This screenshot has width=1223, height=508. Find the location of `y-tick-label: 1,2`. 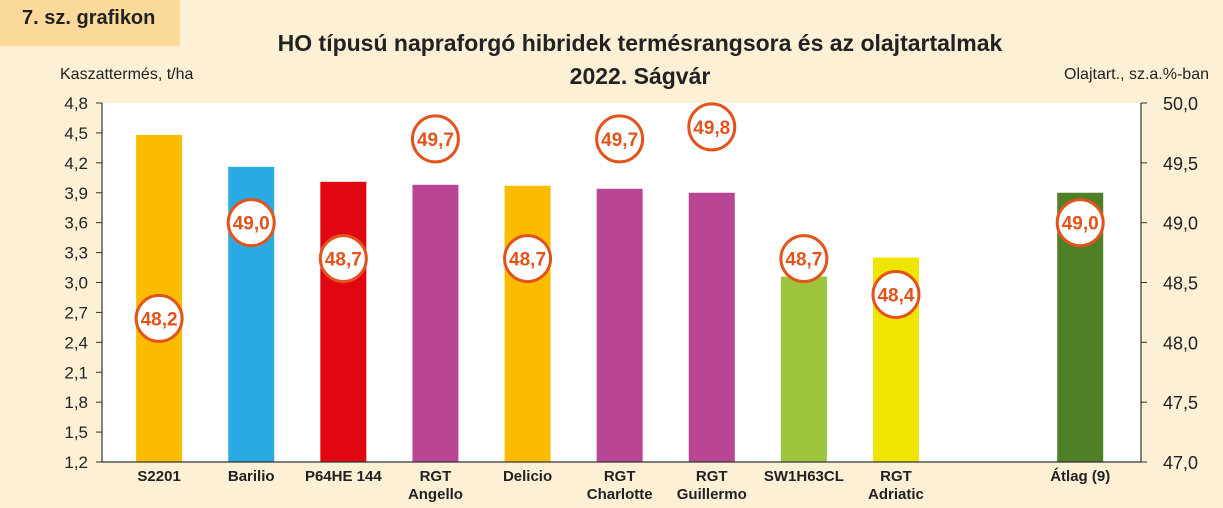

y-tick-label: 1,2 is located at coordinates (76, 462).